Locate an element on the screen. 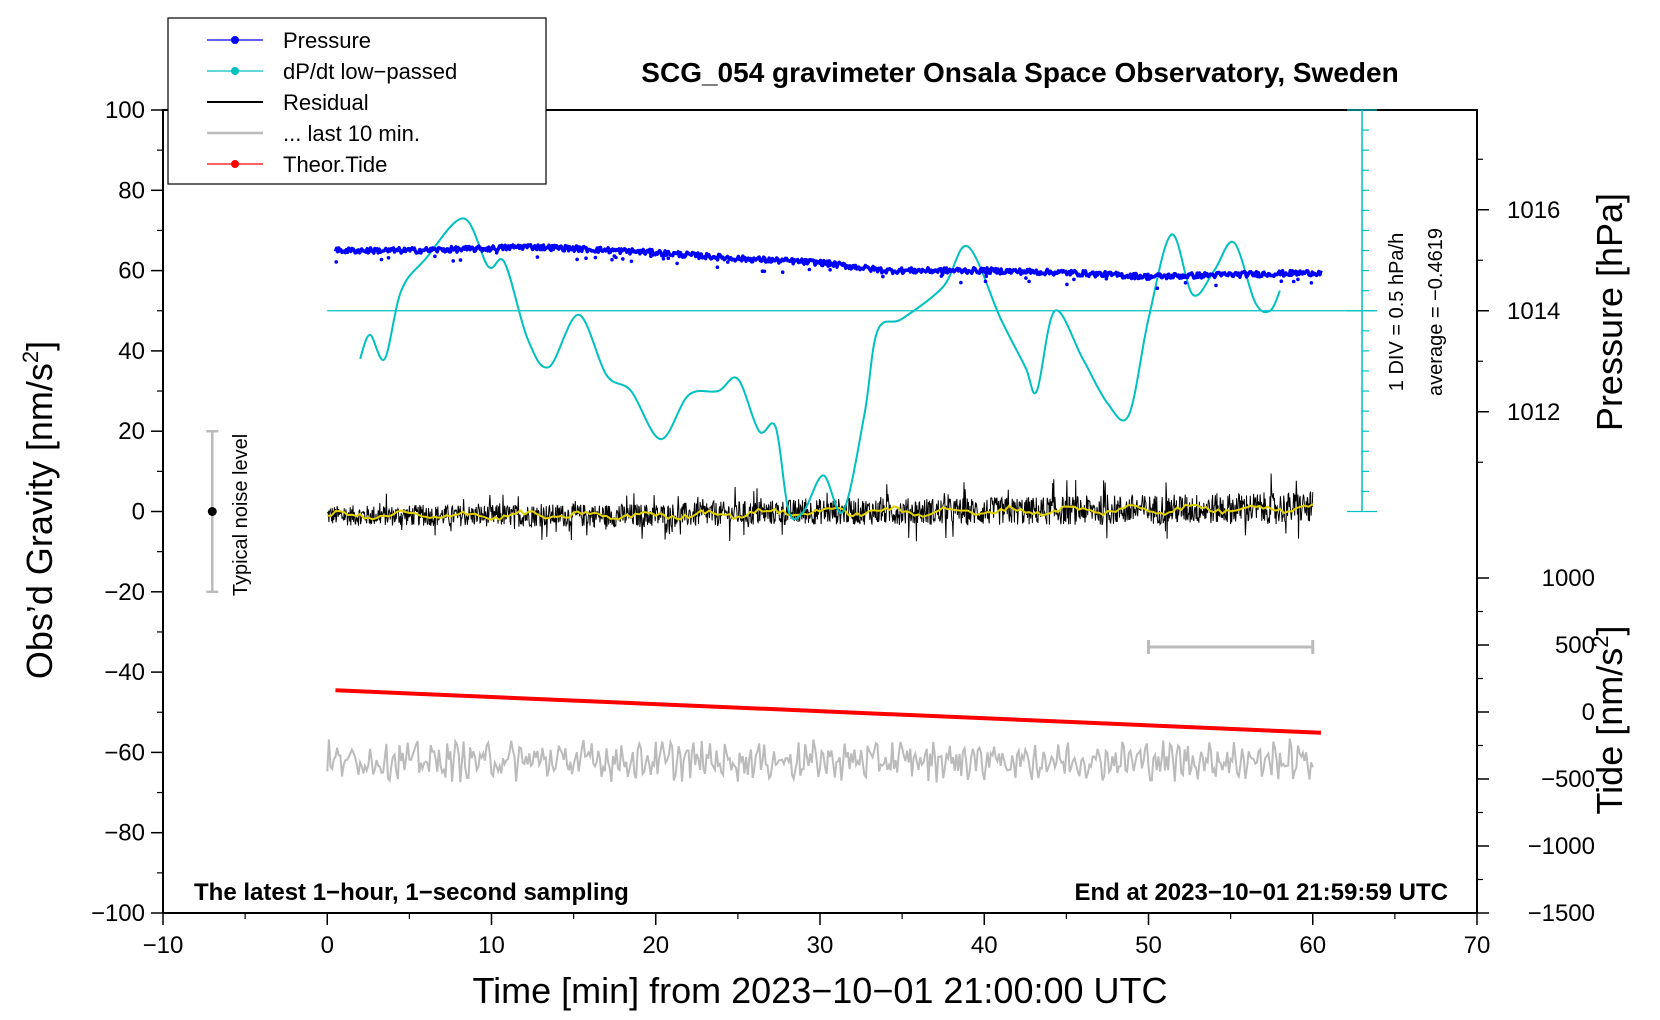 This screenshot has width=1660, height=1020. y-pressure-tick-label: 1016 is located at coordinates (1533, 210).